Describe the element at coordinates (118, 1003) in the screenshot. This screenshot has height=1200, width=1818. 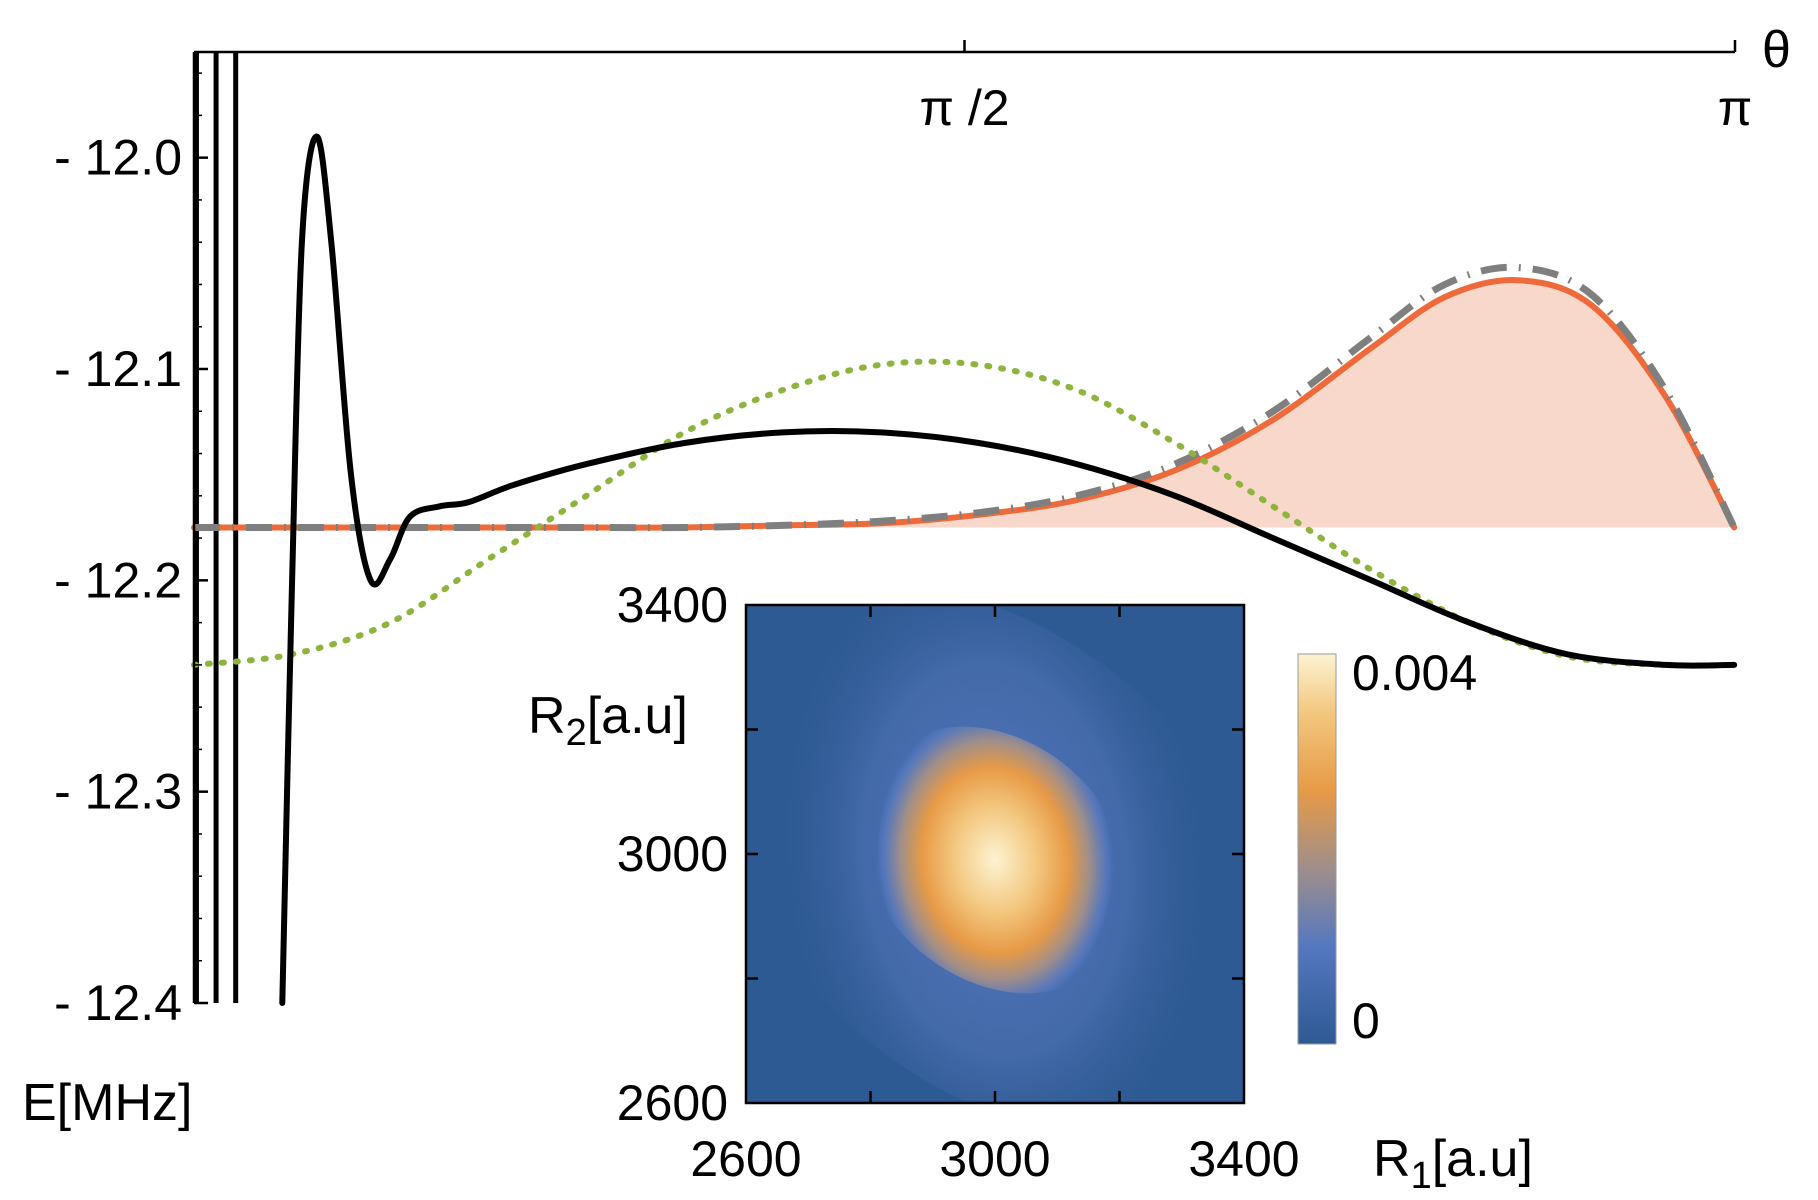
I see `y-tick-label-5: - 12.4` at that location.